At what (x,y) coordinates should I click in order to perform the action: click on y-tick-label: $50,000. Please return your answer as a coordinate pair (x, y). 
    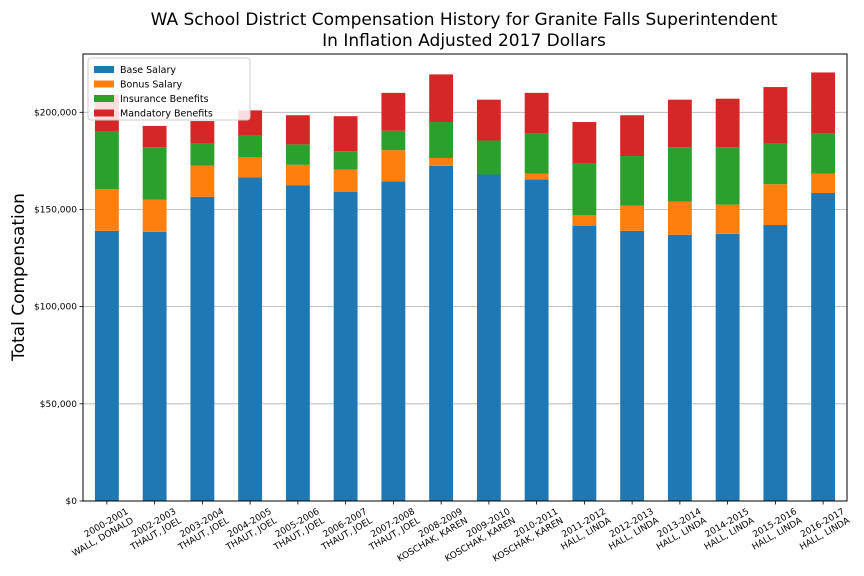
    Looking at the image, I should click on (58, 405).